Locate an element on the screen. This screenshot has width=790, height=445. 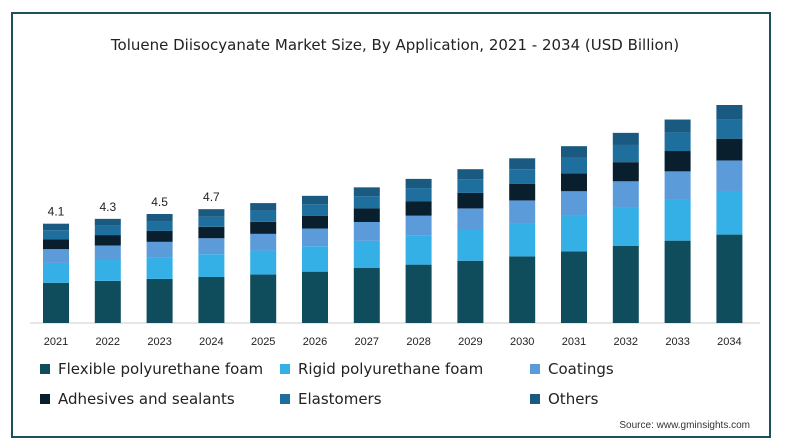
x-tick-label: 2032 is located at coordinates (626, 342).